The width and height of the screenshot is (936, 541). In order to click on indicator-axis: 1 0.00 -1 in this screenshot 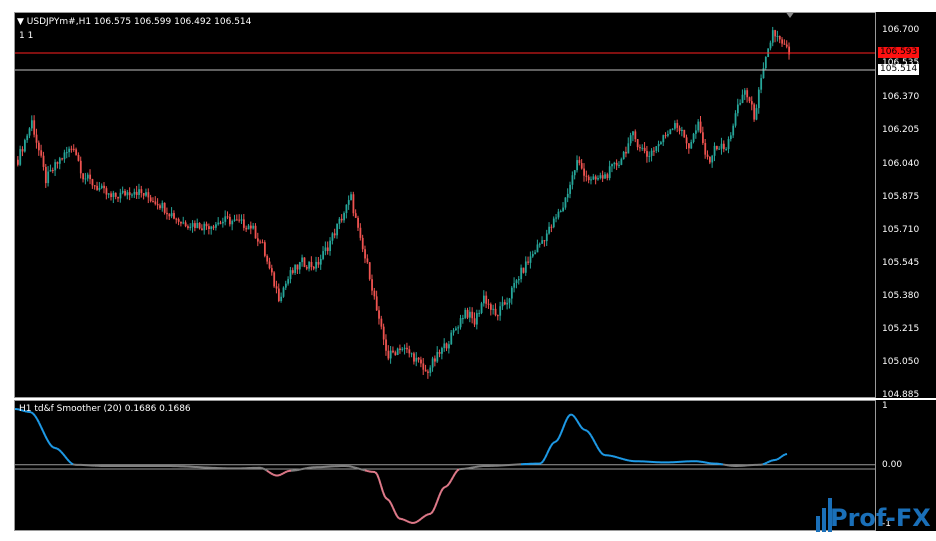, I will do `click(906, 465)`.